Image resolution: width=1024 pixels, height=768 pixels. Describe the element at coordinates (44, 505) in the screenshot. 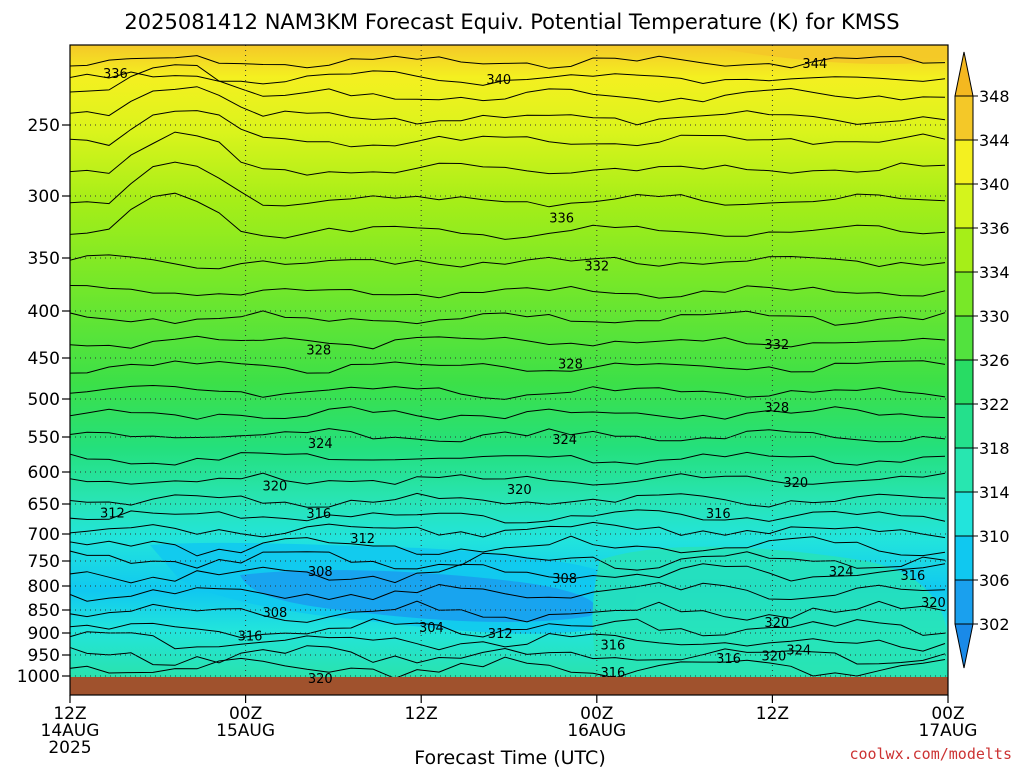

I see `y-tick-label: 650` at that location.